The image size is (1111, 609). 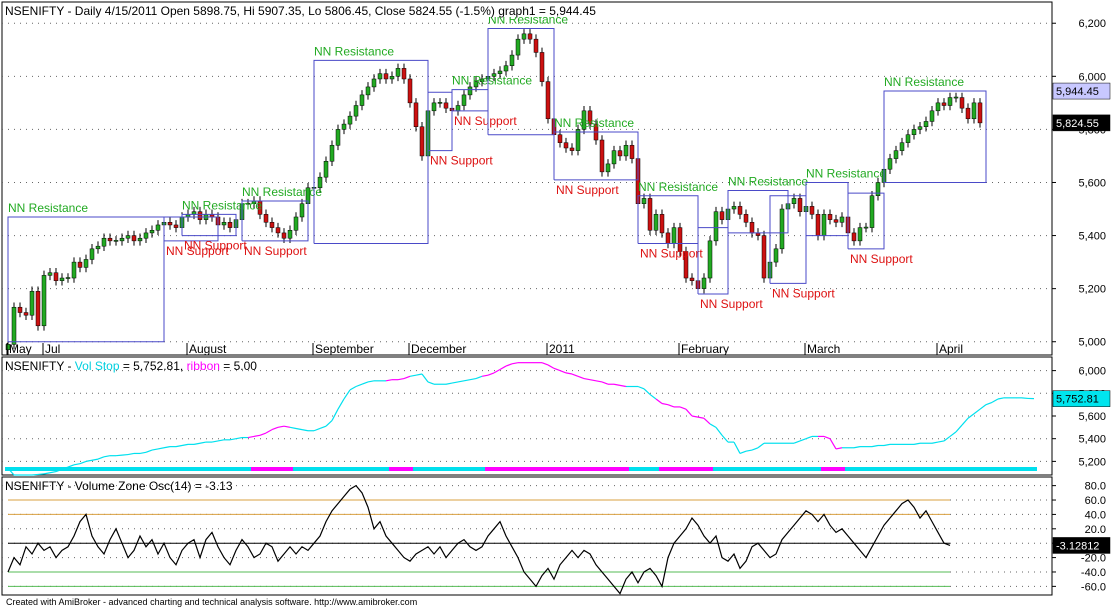 I want to click on x-tick-label: March, so click(x=823, y=349).